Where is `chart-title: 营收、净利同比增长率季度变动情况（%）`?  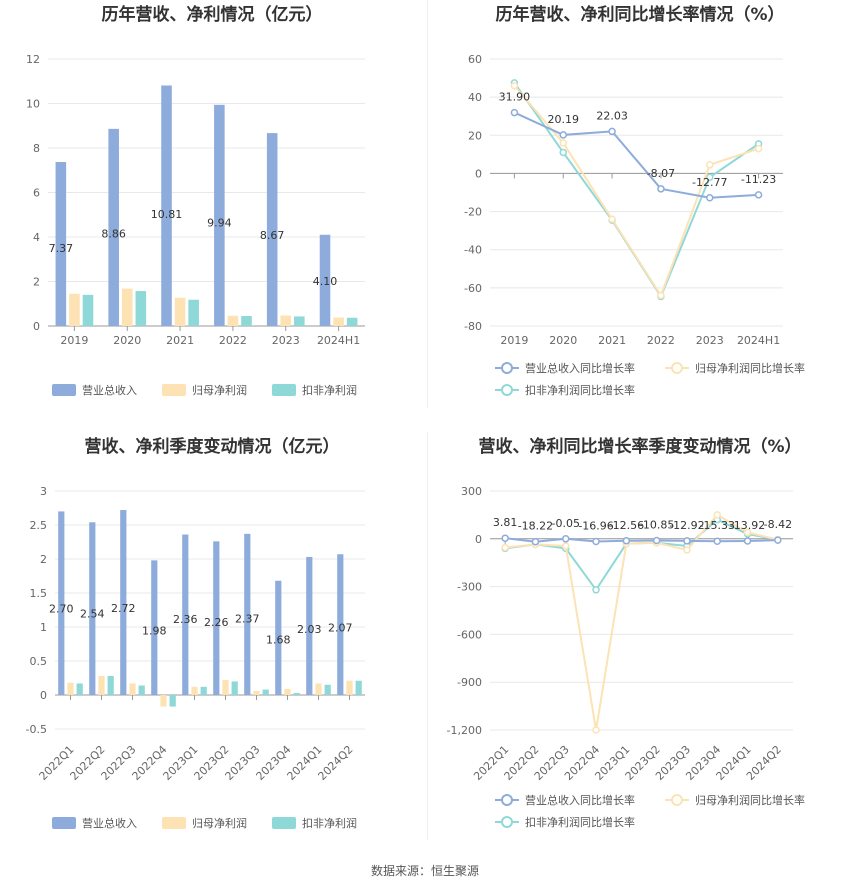
chart-title: 营收、净利同比增长率季度变动情况（%） is located at coordinates (639, 446).